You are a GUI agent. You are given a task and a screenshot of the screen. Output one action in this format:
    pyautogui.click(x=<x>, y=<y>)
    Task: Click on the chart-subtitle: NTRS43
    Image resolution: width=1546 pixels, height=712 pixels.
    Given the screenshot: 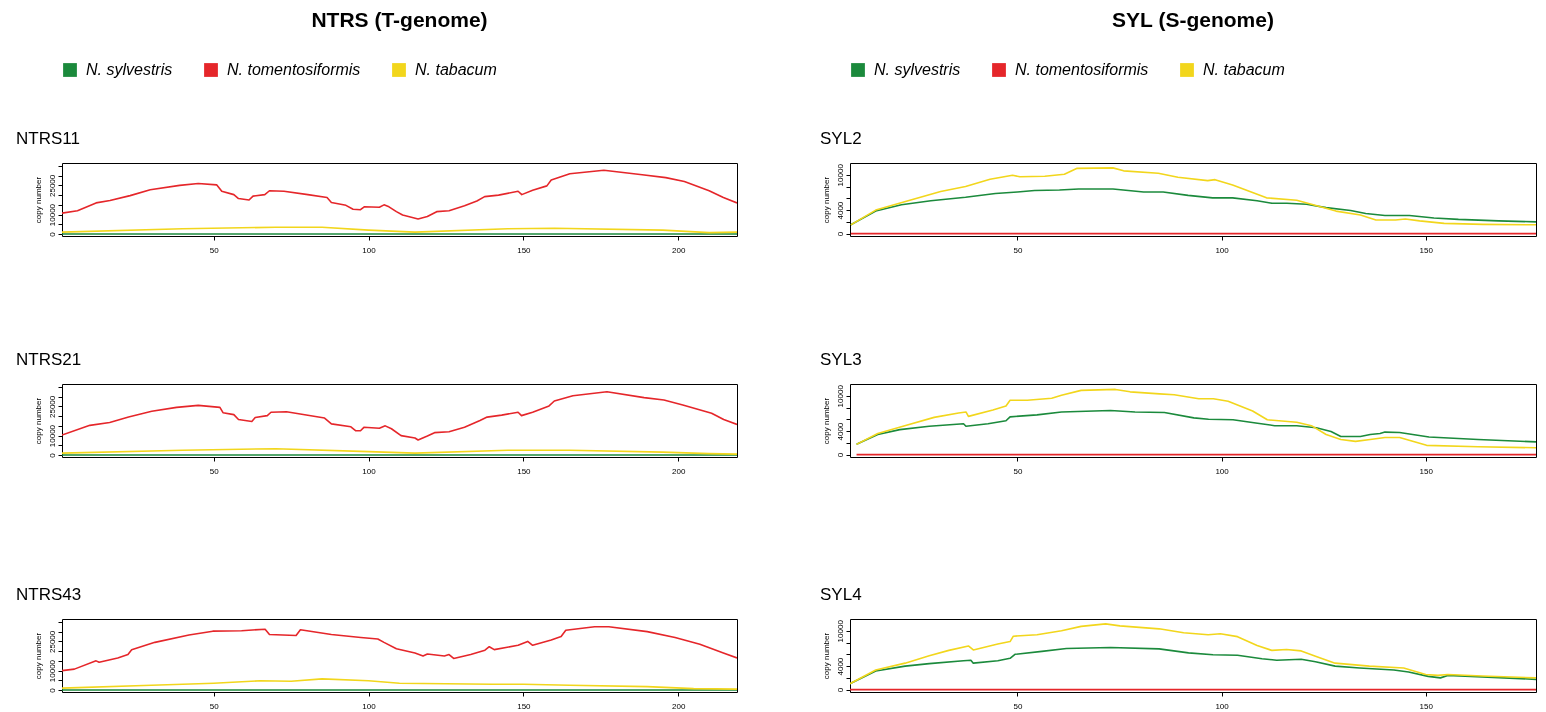 What is the action you would take?
    pyautogui.click(x=49, y=595)
    